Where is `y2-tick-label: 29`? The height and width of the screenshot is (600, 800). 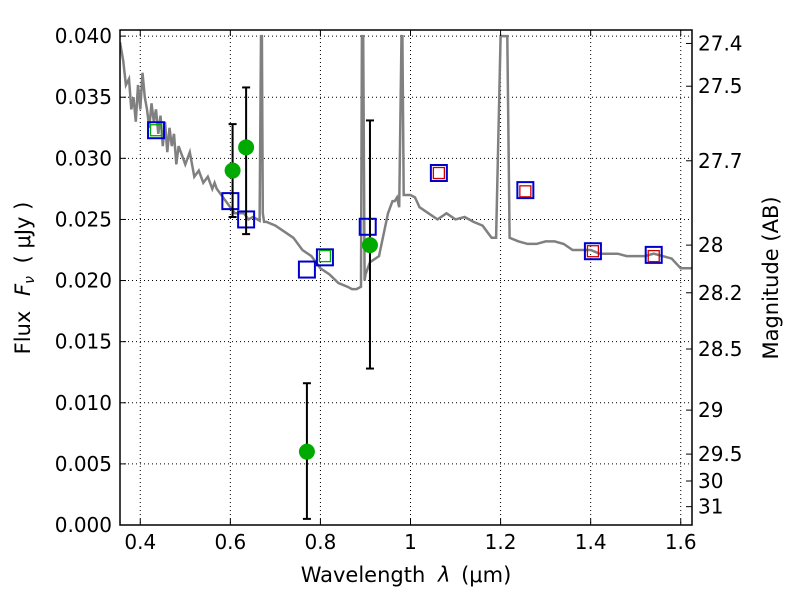 y2-tick-label: 29 is located at coordinates (710, 410).